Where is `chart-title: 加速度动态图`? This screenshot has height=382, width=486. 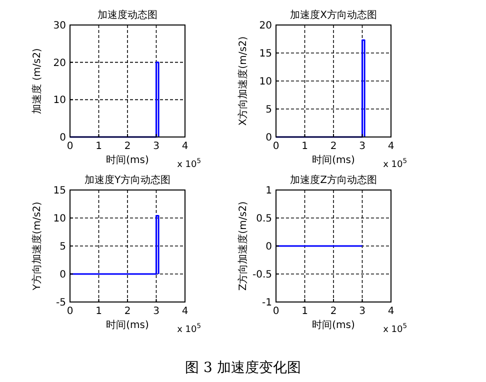 chart-title: 加速度动态图 is located at coordinates (128, 15).